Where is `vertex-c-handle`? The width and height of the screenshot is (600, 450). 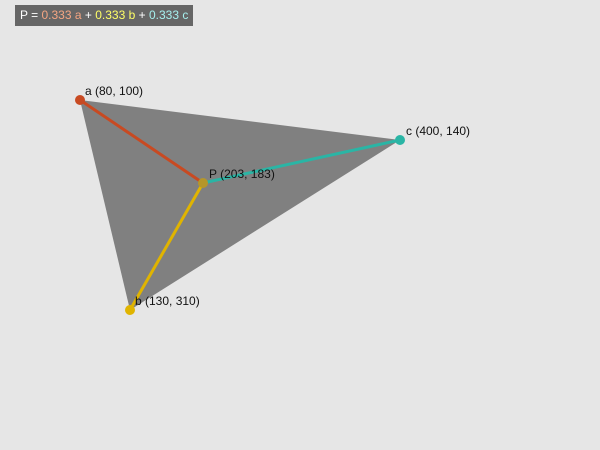
vertex-c-handle is located at coordinates (400, 140).